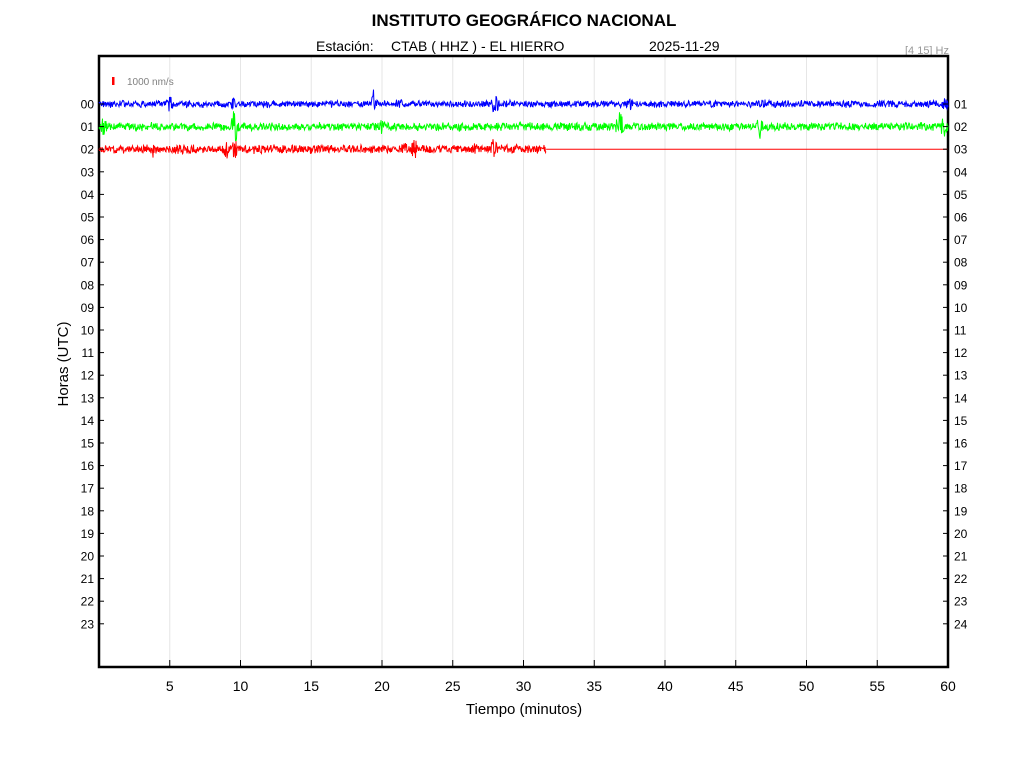 This screenshot has width=1024, height=768. Describe the element at coordinates (961, 263) in the screenshot. I see `right-hour-label: 08` at that location.